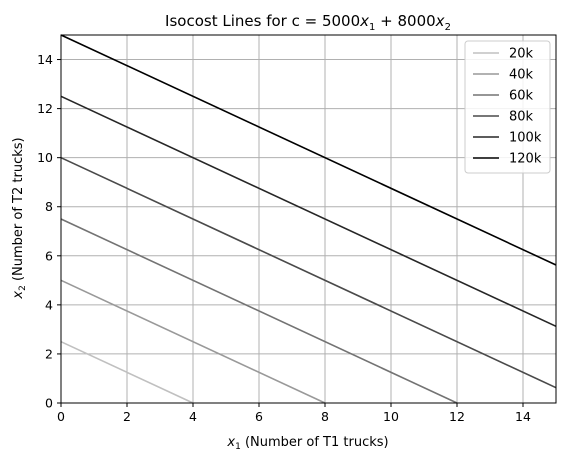 This screenshot has height=460, width=566. What do you see at coordinates (61, 416) in the screenshot?
I see `x-tick-label: 0` at bounding box center [61, 416].